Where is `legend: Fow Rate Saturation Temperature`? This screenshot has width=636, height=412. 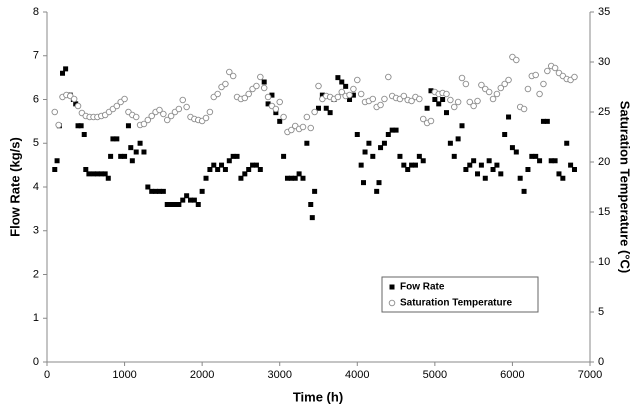 legend: Fow Rate Saturation Temperature is located at coordinates (460, 294).